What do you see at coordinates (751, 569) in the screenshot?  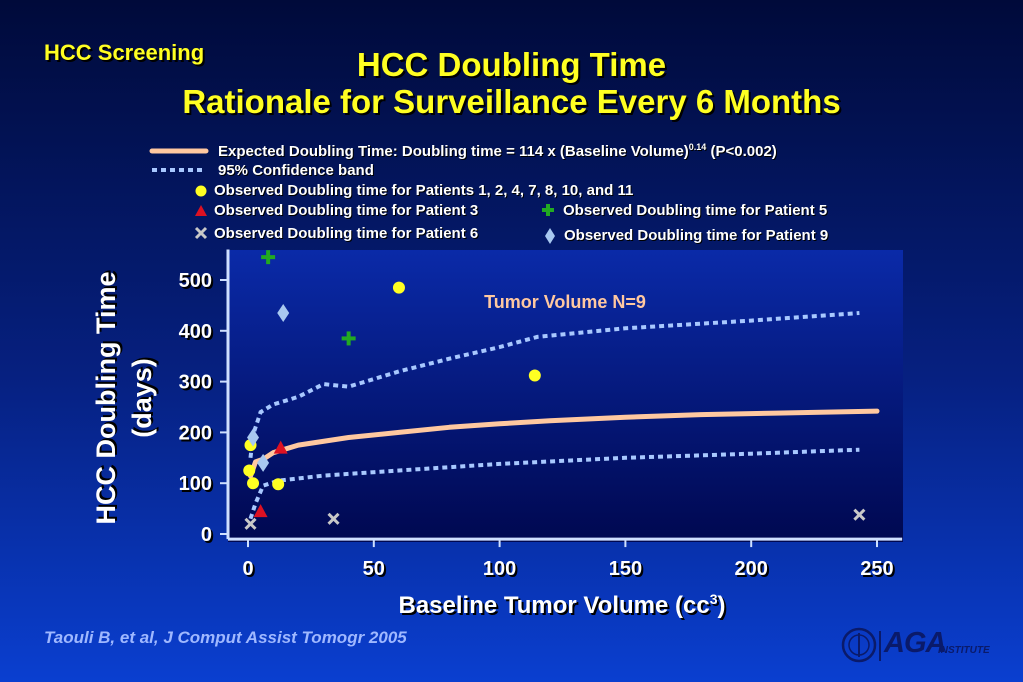 I see `x-tick-label: 200` at bounding box center [751, 569].